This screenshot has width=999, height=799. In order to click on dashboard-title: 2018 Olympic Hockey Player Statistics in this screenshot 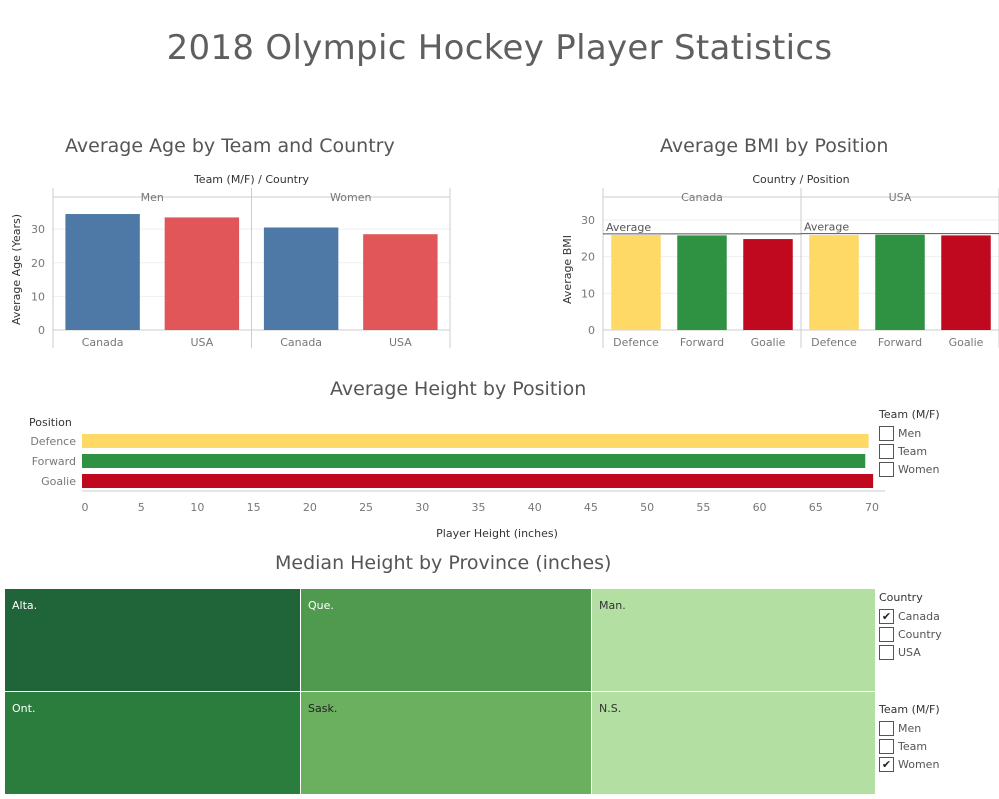, I will do `click(499, 48)`.